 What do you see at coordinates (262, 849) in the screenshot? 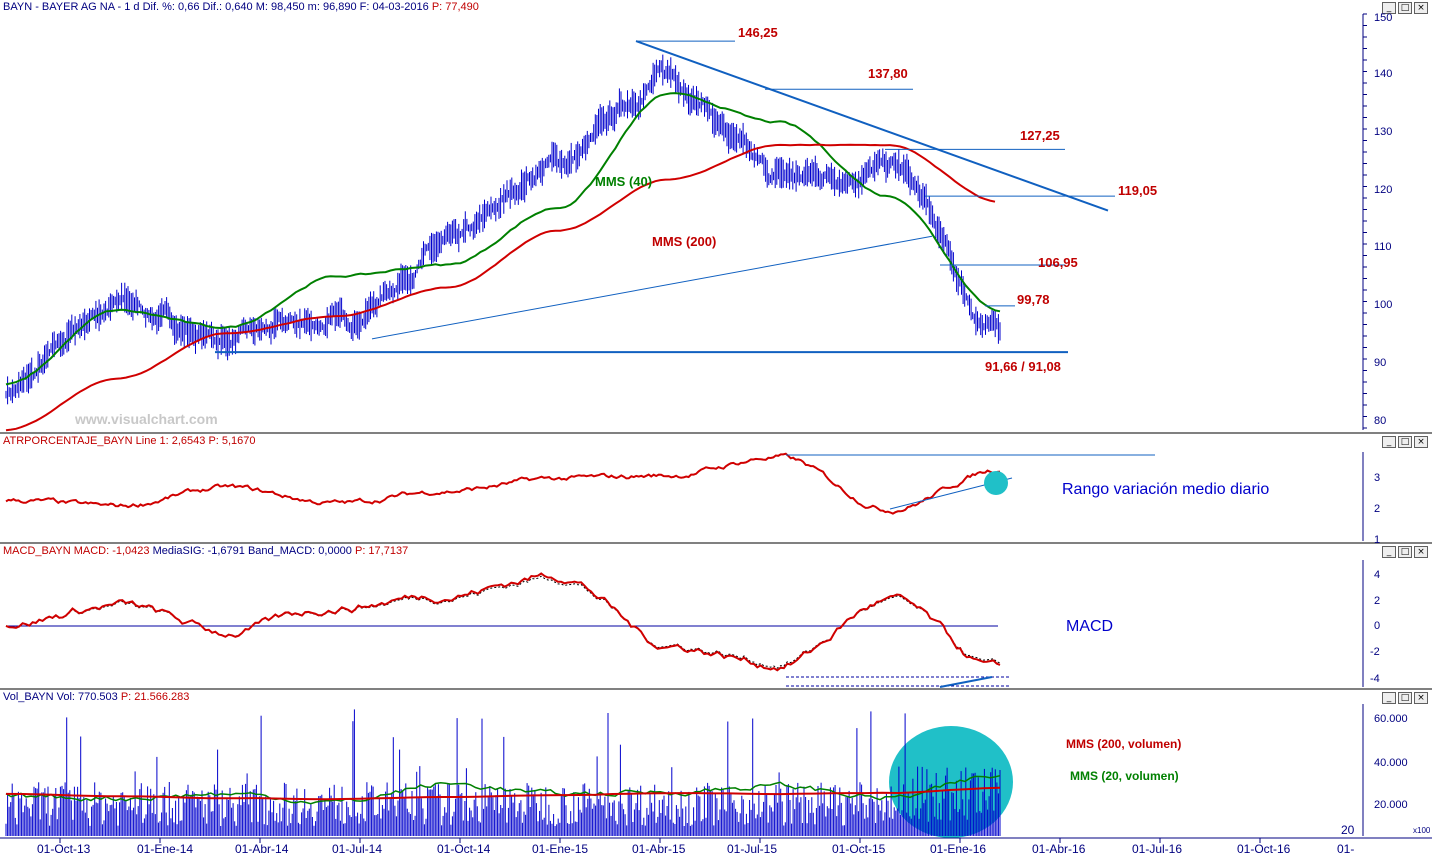
I see `x-tick-label: 01-Abr-14` at bounding box center [262, 849].